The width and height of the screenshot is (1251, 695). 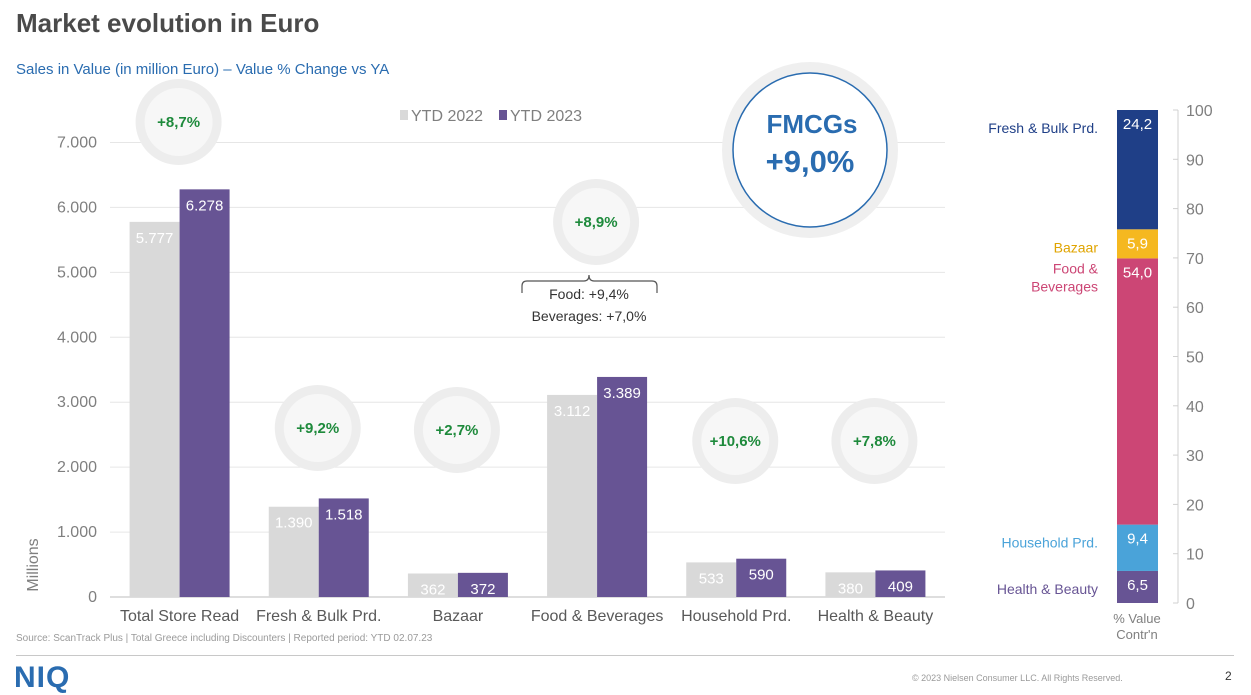 I want to click on stack-category-label: Food &, so click(x=1076, y=268).